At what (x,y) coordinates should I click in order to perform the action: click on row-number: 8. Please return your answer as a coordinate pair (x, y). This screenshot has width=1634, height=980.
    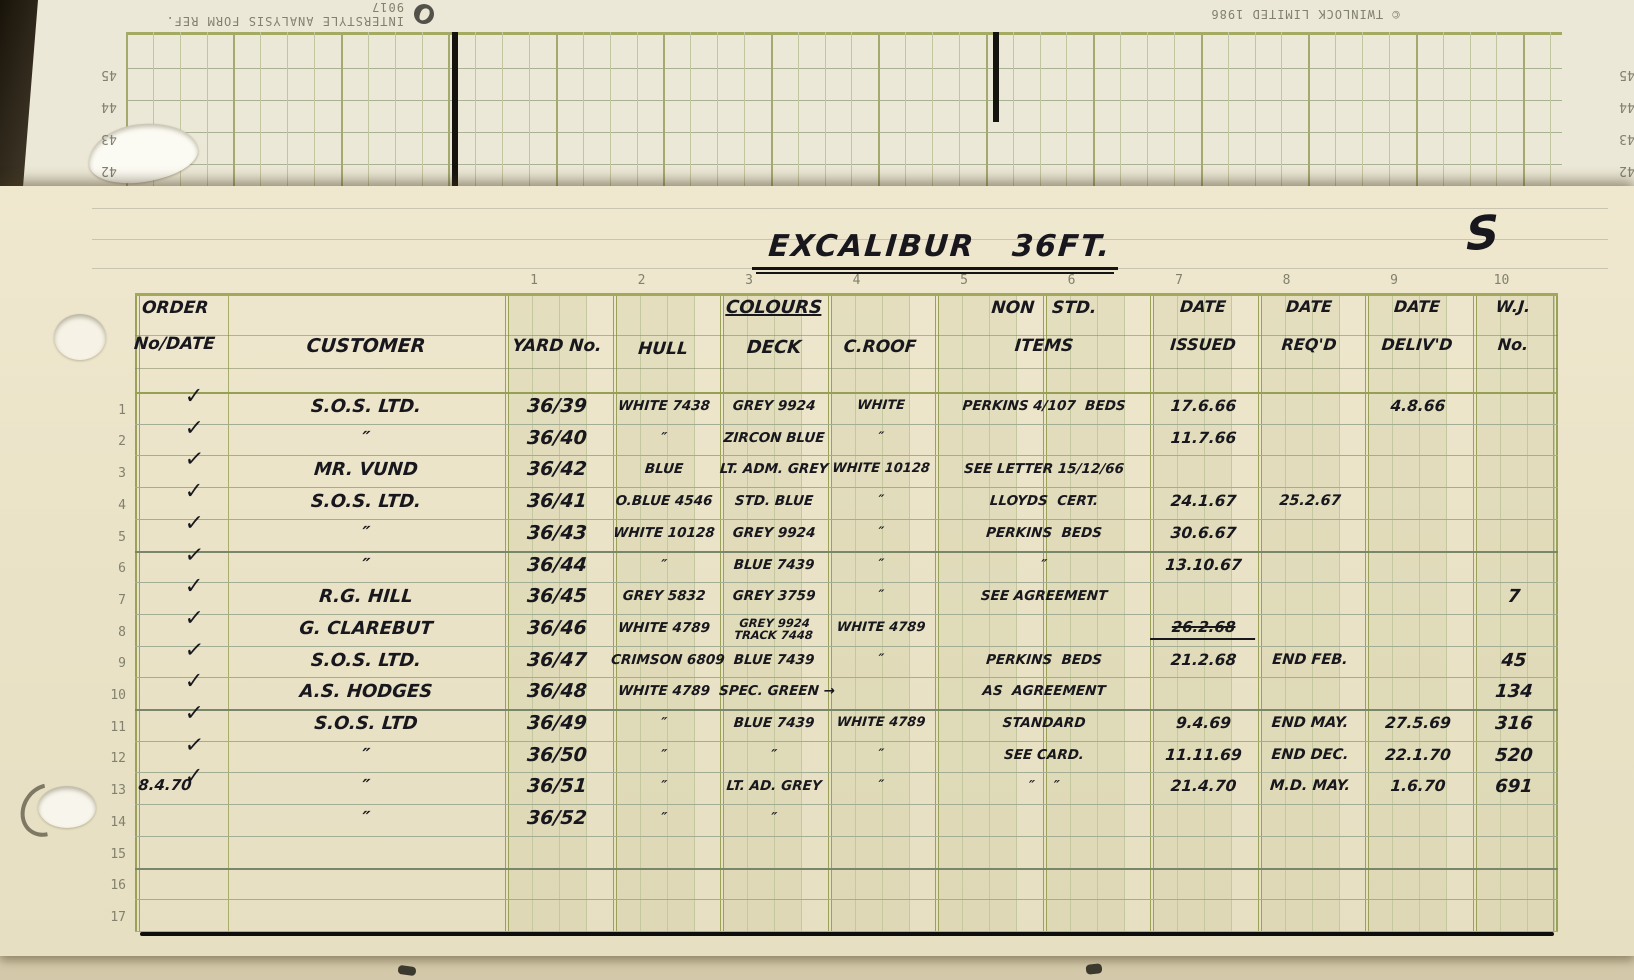
    Looking at the image, I should click on (122, 632).